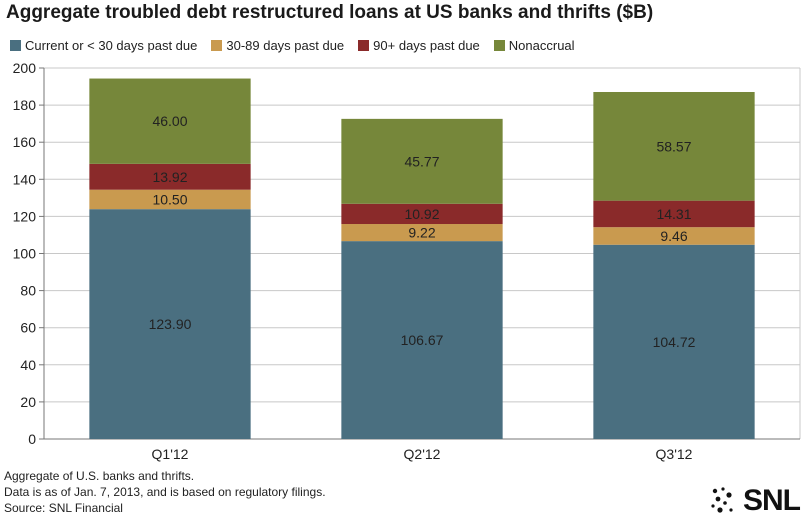 The width and height of the screenshot is (808, 526). Describe the element at coordinates (25, 254) in the screenshot. I see `y-tick-label: 100` at that location.